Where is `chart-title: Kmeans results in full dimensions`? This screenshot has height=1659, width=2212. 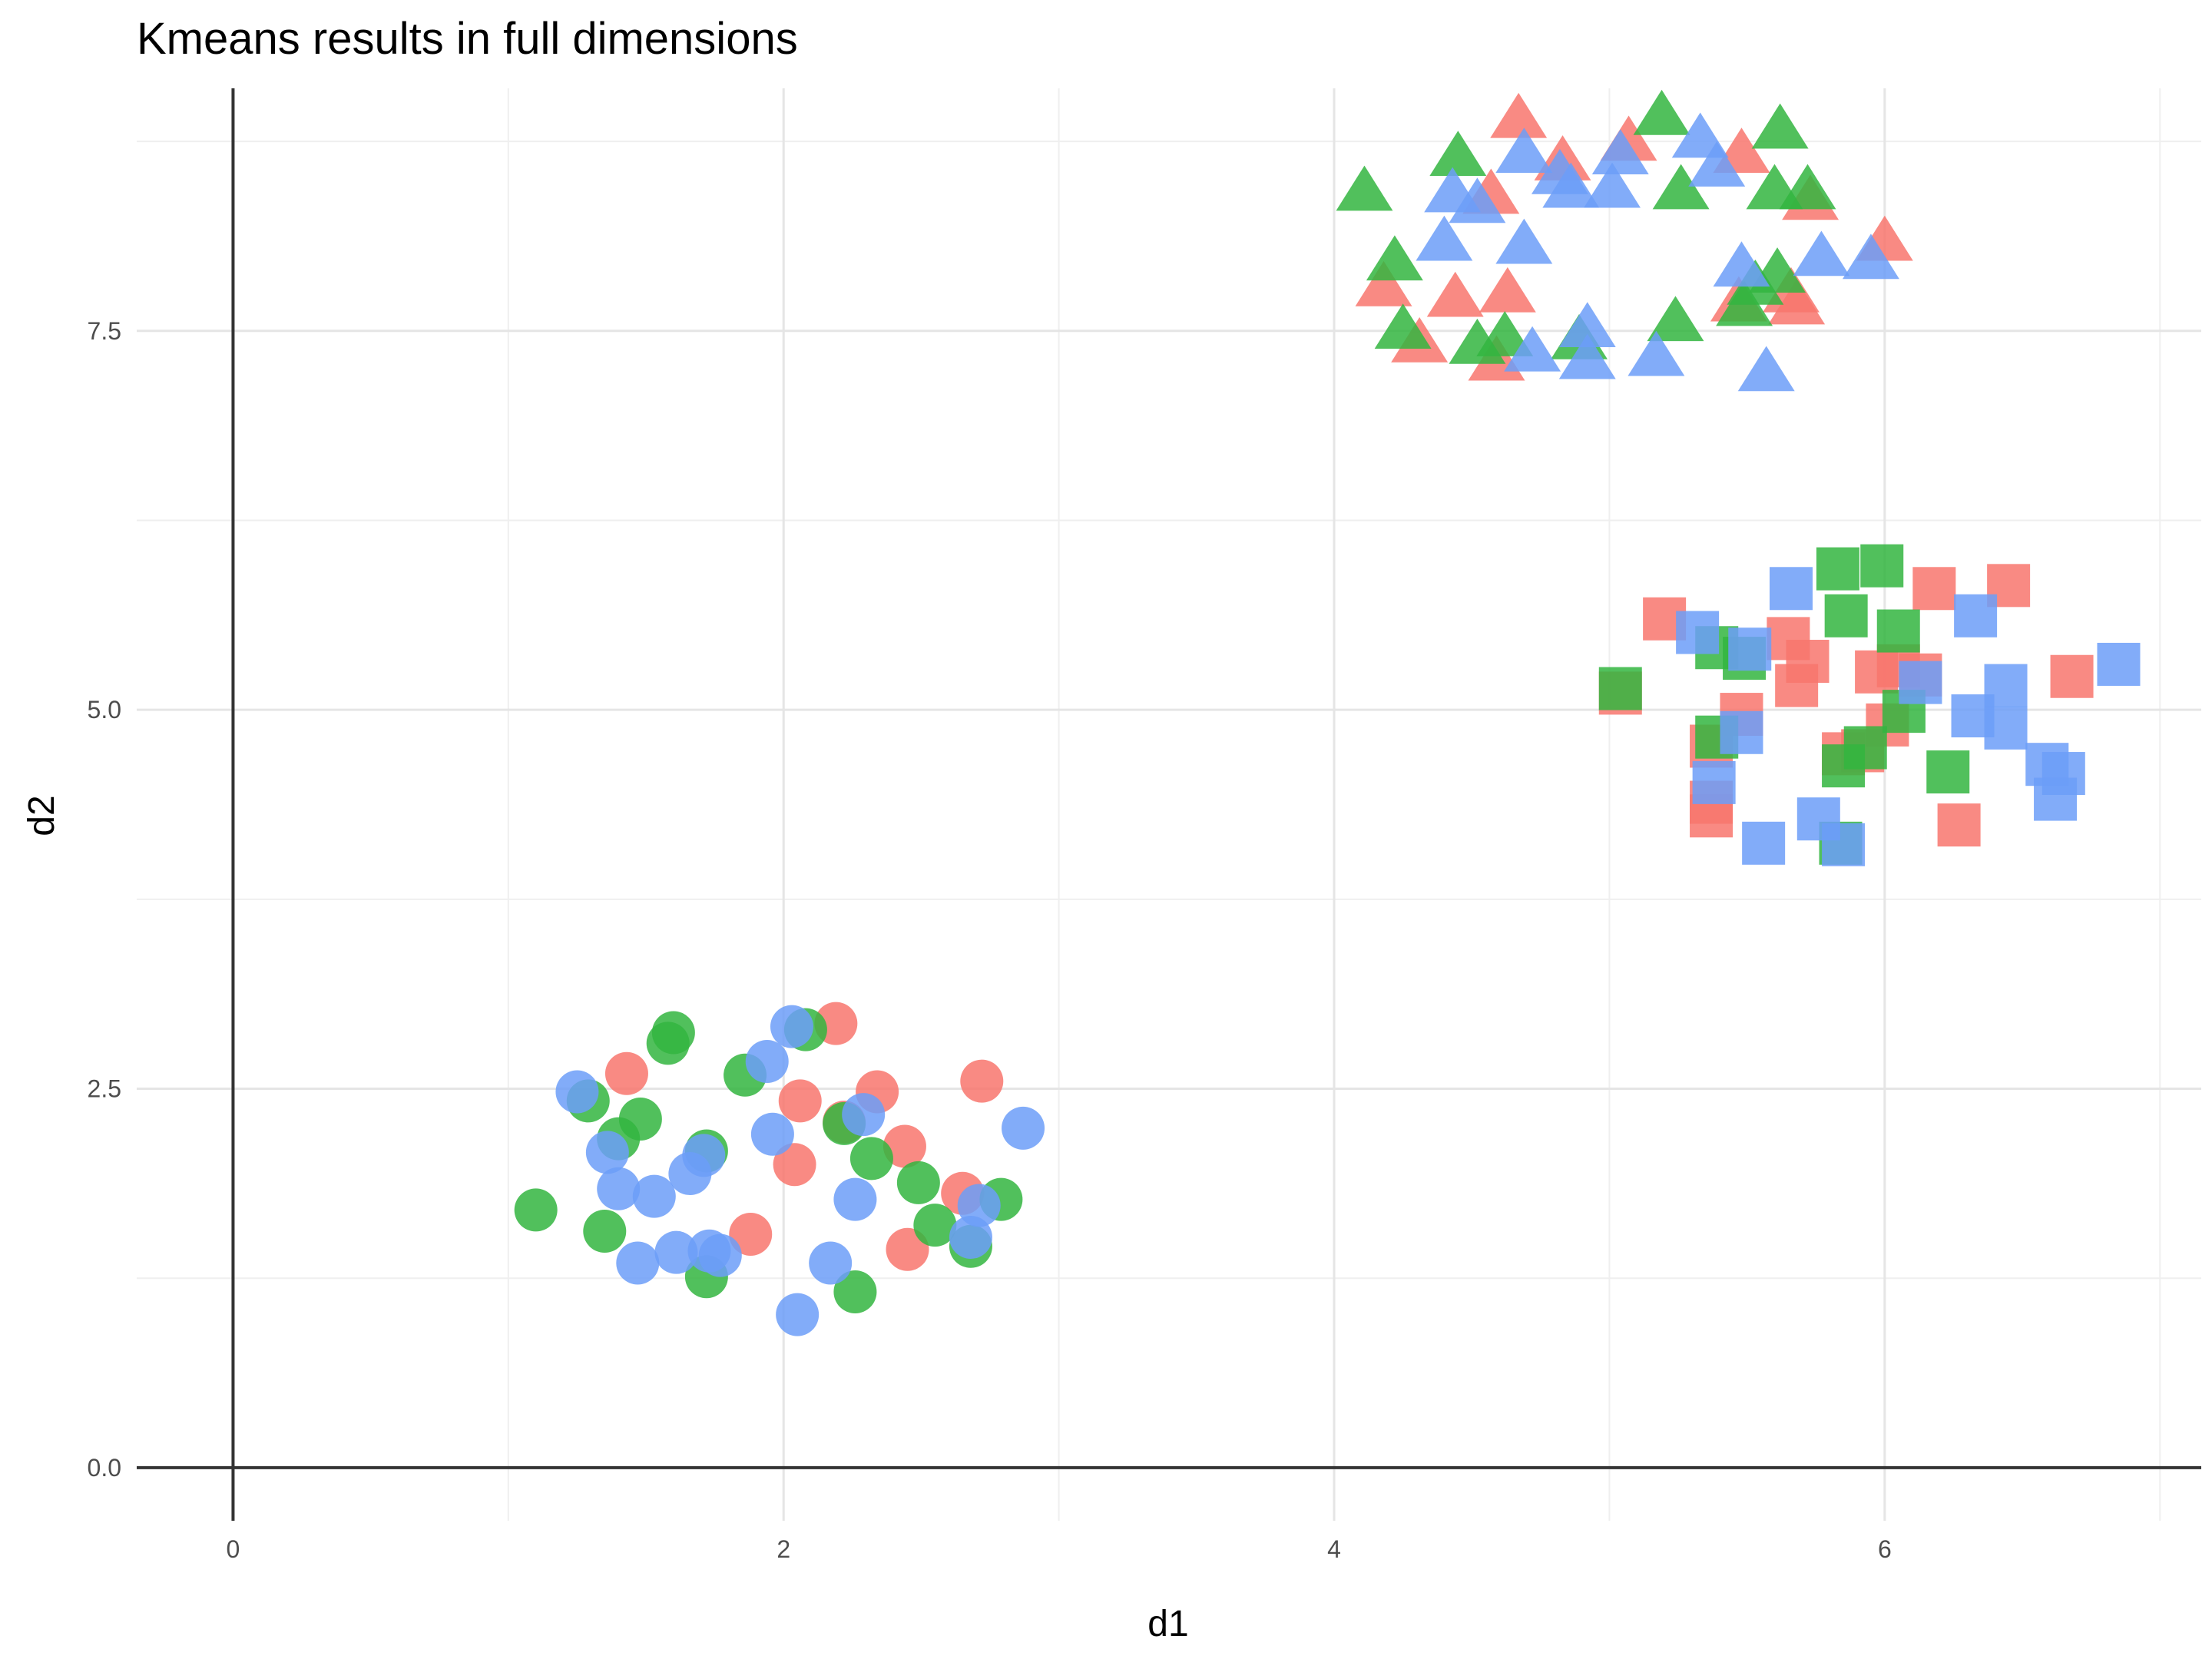 chart-title: Kmeans results in full dimensions is located at coordinates (468, 39).